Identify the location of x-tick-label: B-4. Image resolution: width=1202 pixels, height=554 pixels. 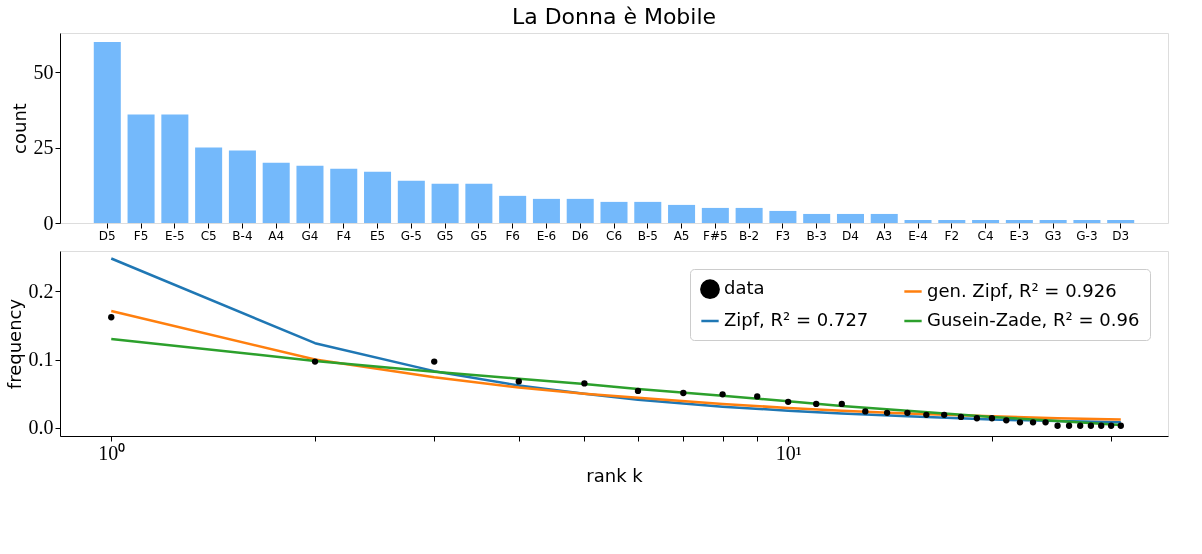
(242, 235).